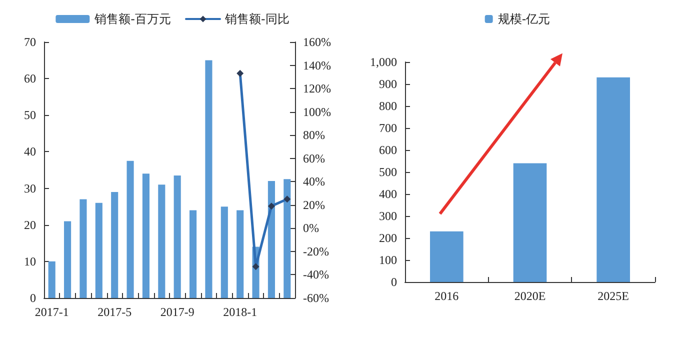 The width and height of the screenshot is (689, 339). What do you see at coordinates (316, 275) in the screenshot?
I see `y2-tick-label: -40%` at bounding box center [316, 275].